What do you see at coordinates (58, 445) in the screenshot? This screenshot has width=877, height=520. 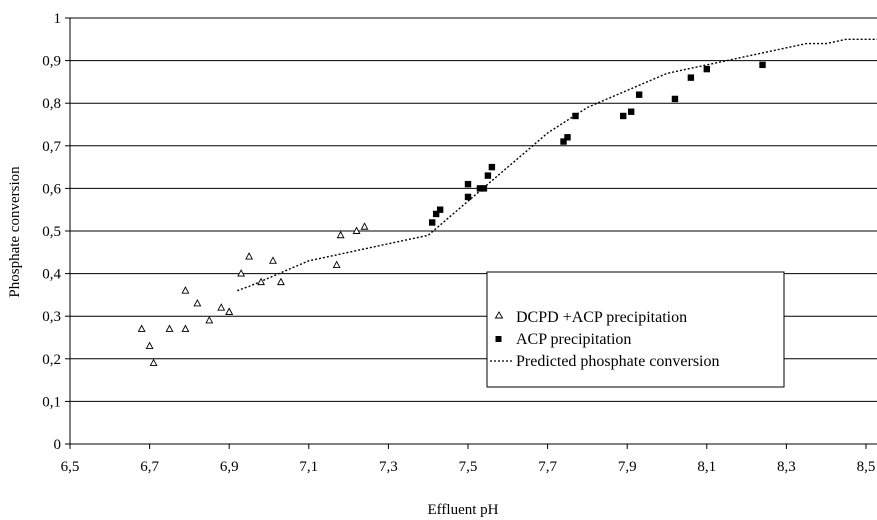 I see `y-tick-label: 0` at bounding box center [58, 445].